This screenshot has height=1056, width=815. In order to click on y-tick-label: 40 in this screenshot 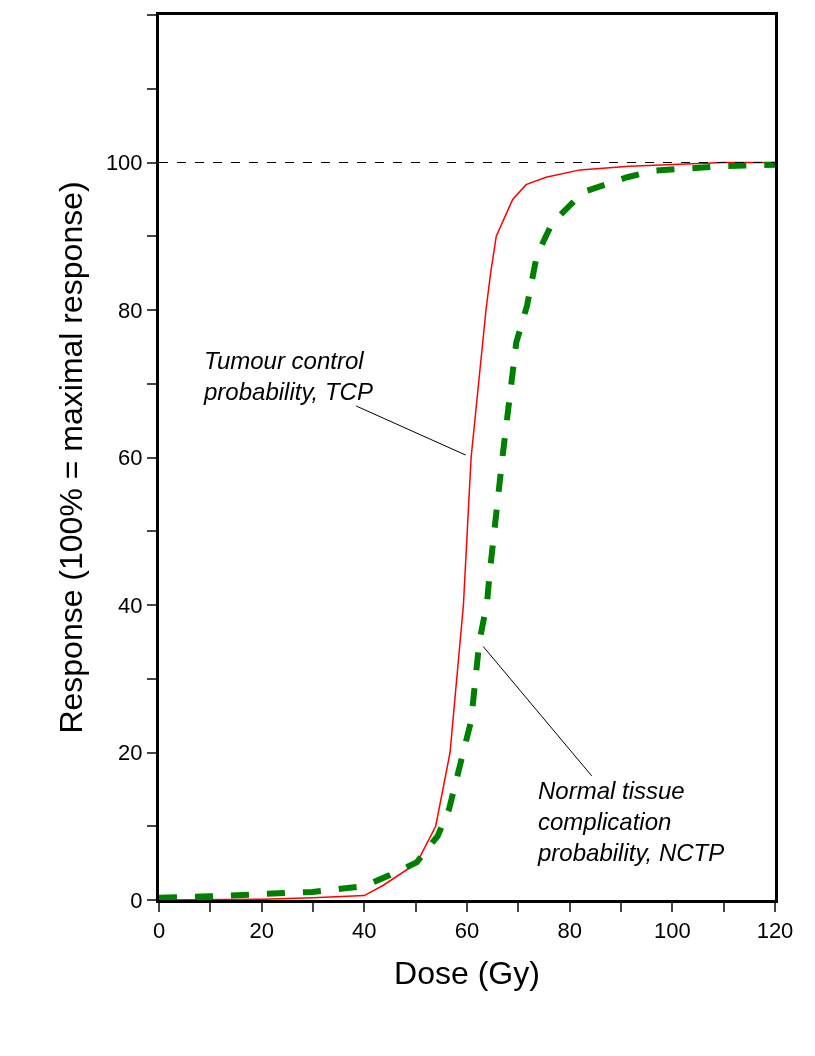, I will do `click(130, 605)`.